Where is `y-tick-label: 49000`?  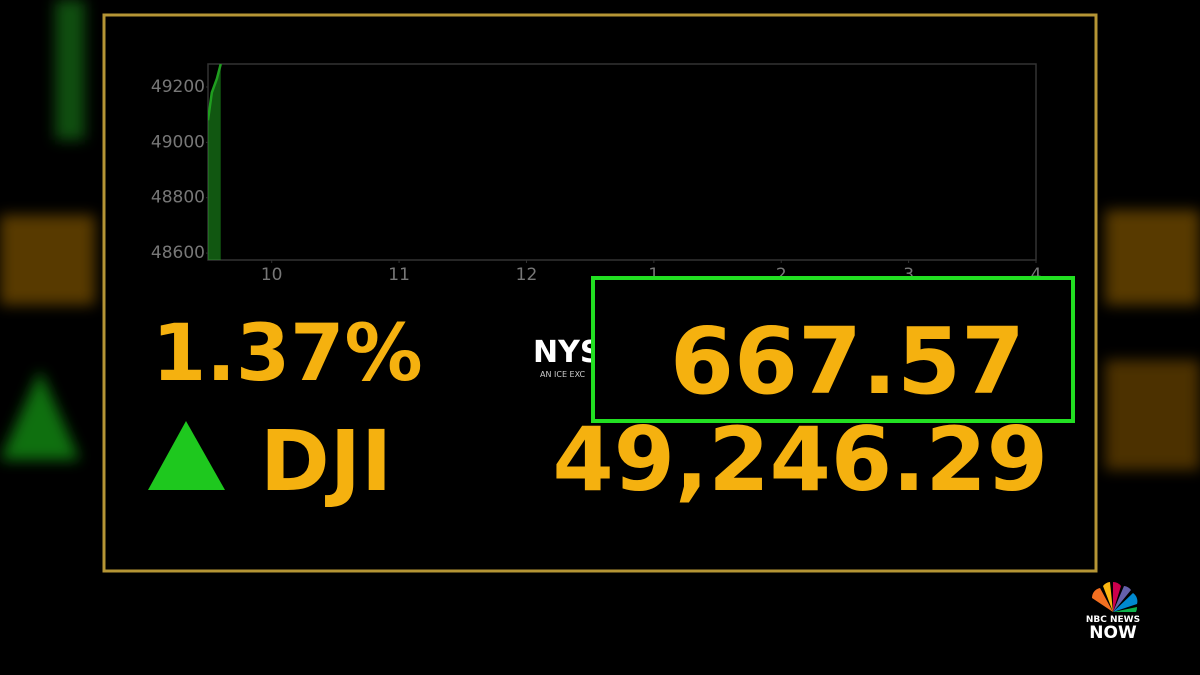
y-tick-label: 49000 is located at coordinates (178, 142).